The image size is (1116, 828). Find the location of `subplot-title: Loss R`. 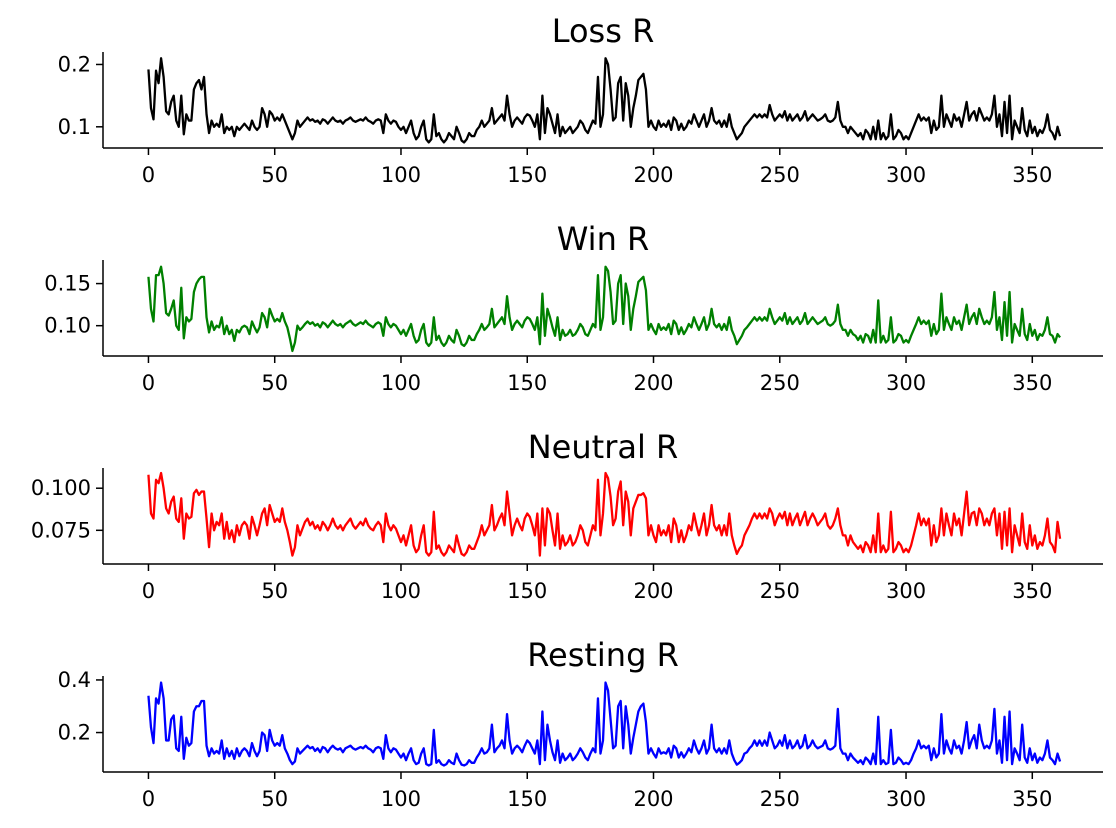

subplot-title: Loss R is located at coordinates (603, 31).